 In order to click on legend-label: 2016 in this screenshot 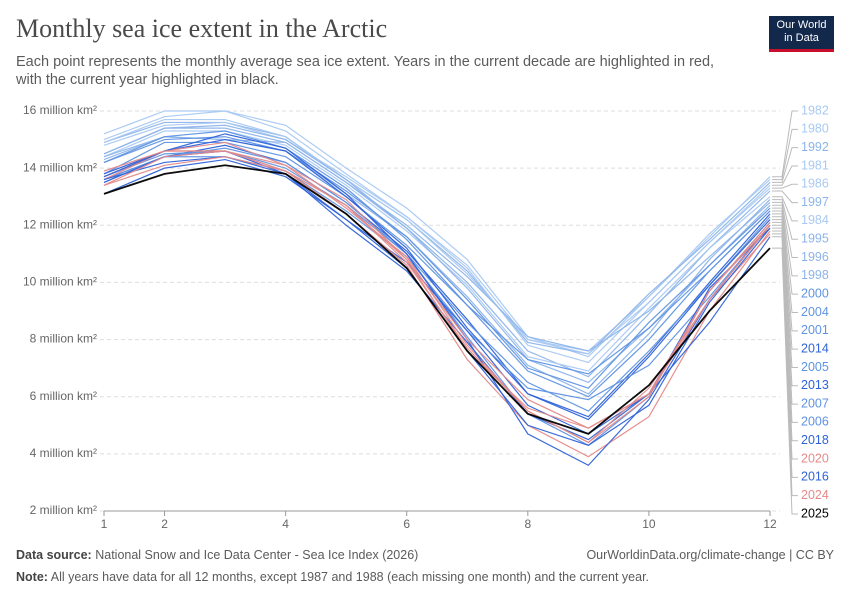, I will do `click(815, 477)`.